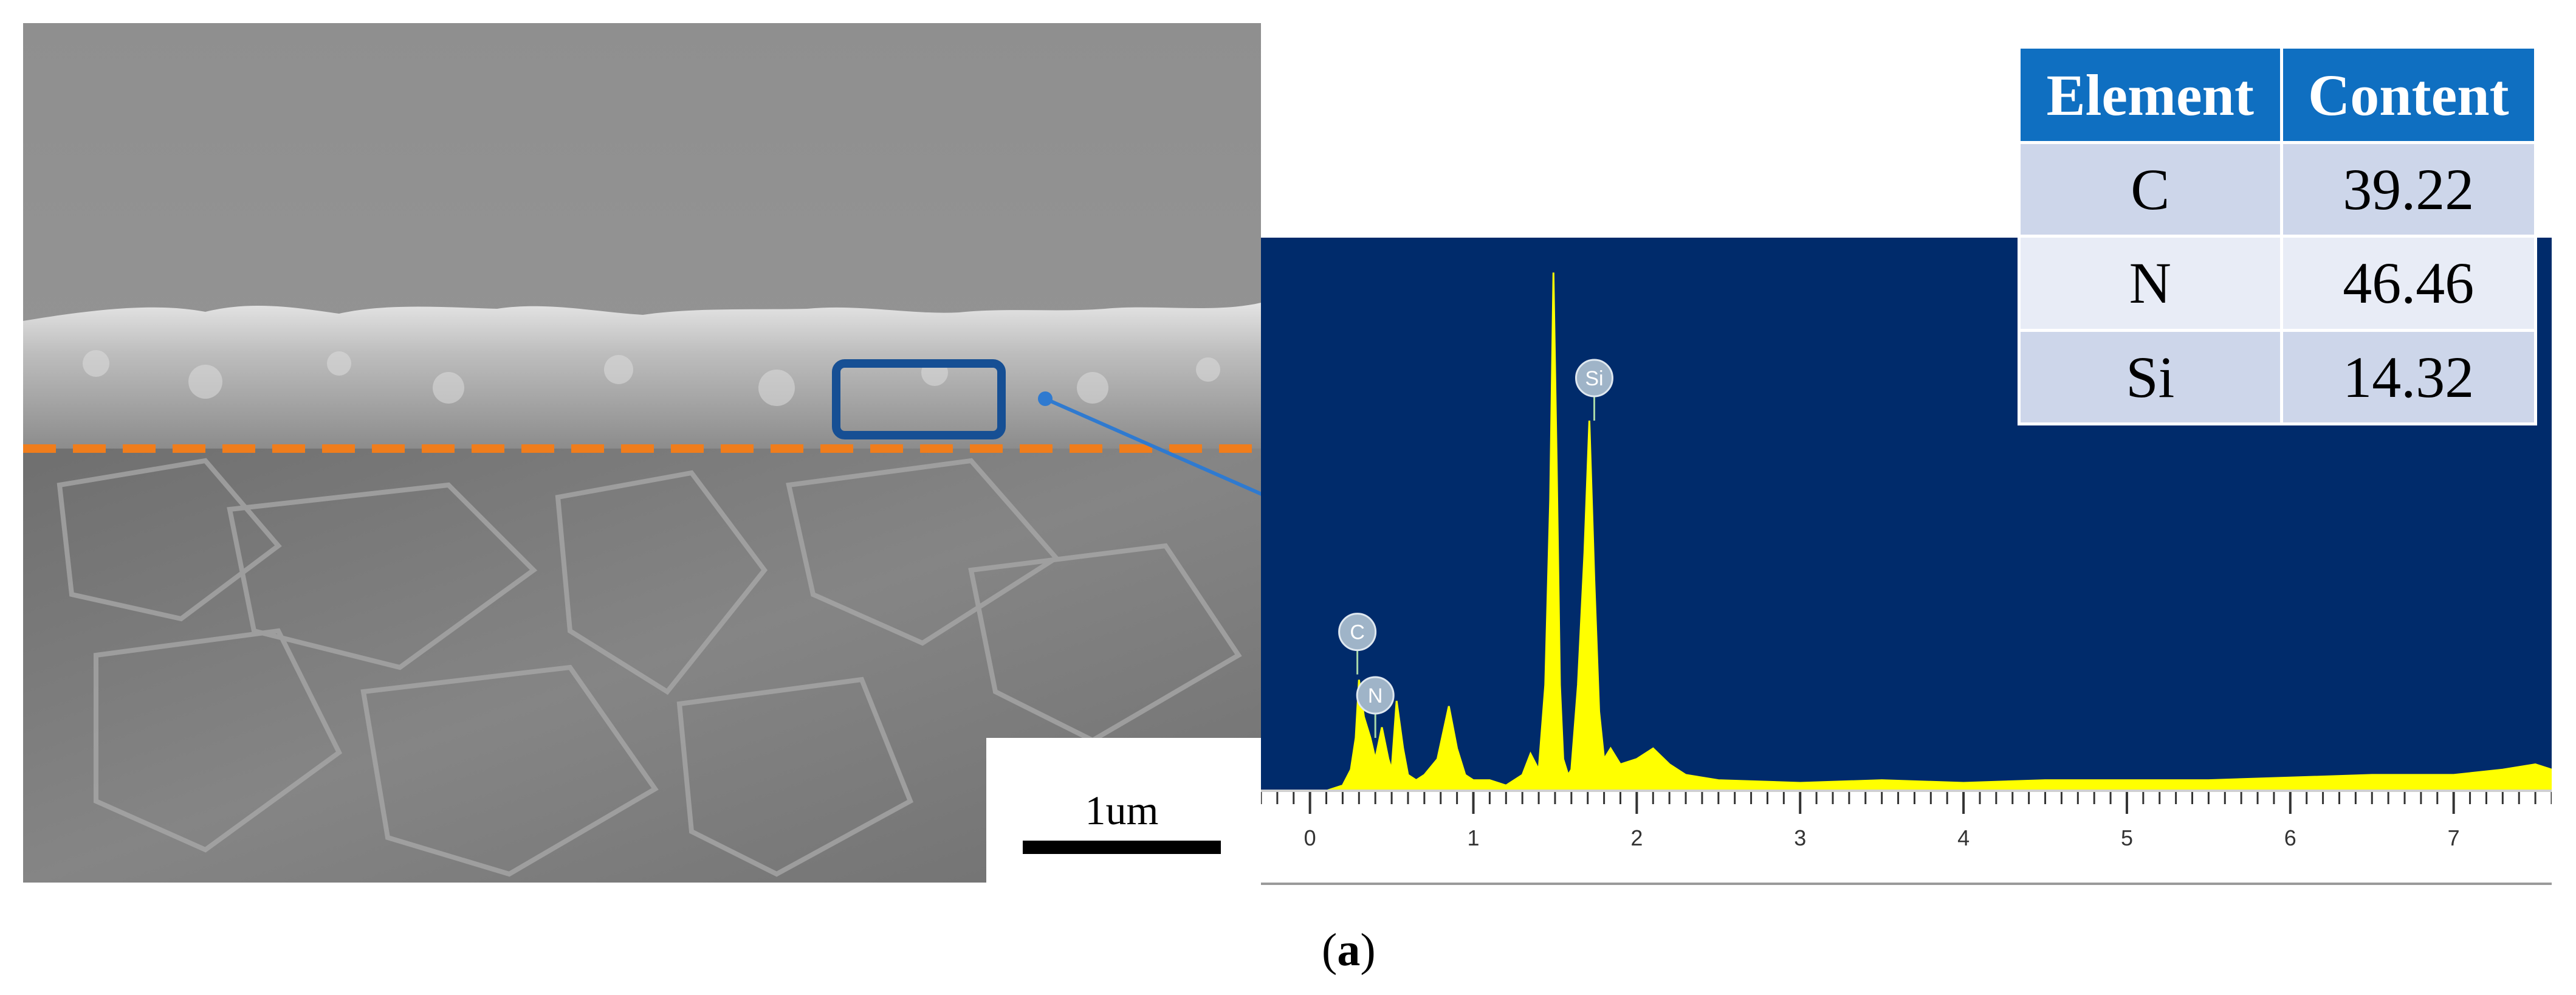 This screenshot has height=995, width=2576. What do you see at coordinates (1330, 950) in the screenshot?
I see `caption-open: (` at bounding box center [1330, 950].